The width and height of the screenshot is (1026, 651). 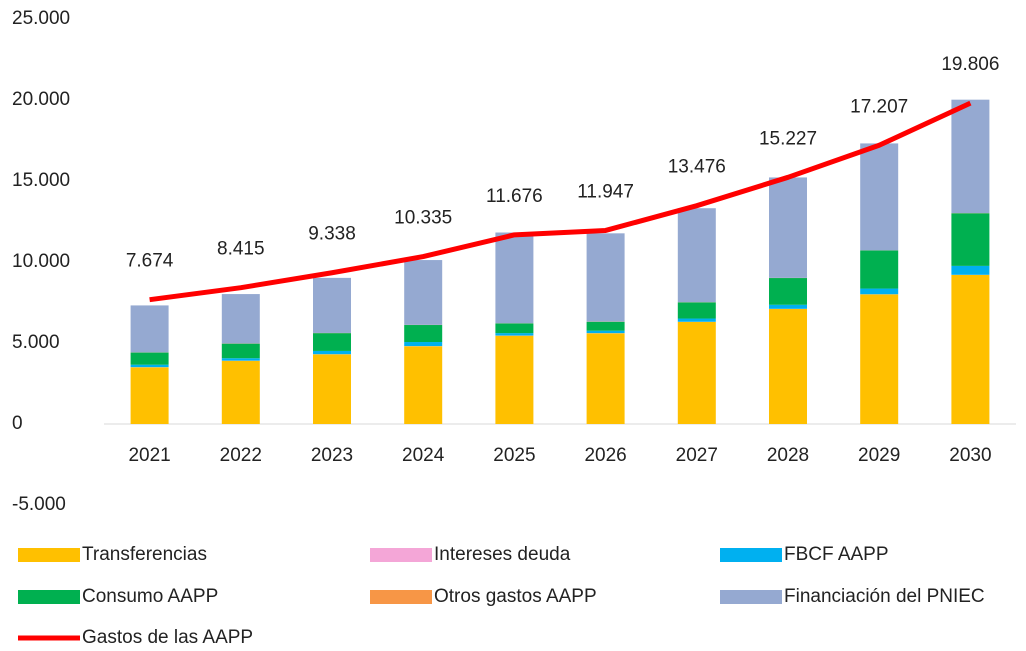 What do you see at coordinates (515, 596) in the screenshot?
I see `legend-label: Otros gastos AAPP` at bounding box center [515, 596].